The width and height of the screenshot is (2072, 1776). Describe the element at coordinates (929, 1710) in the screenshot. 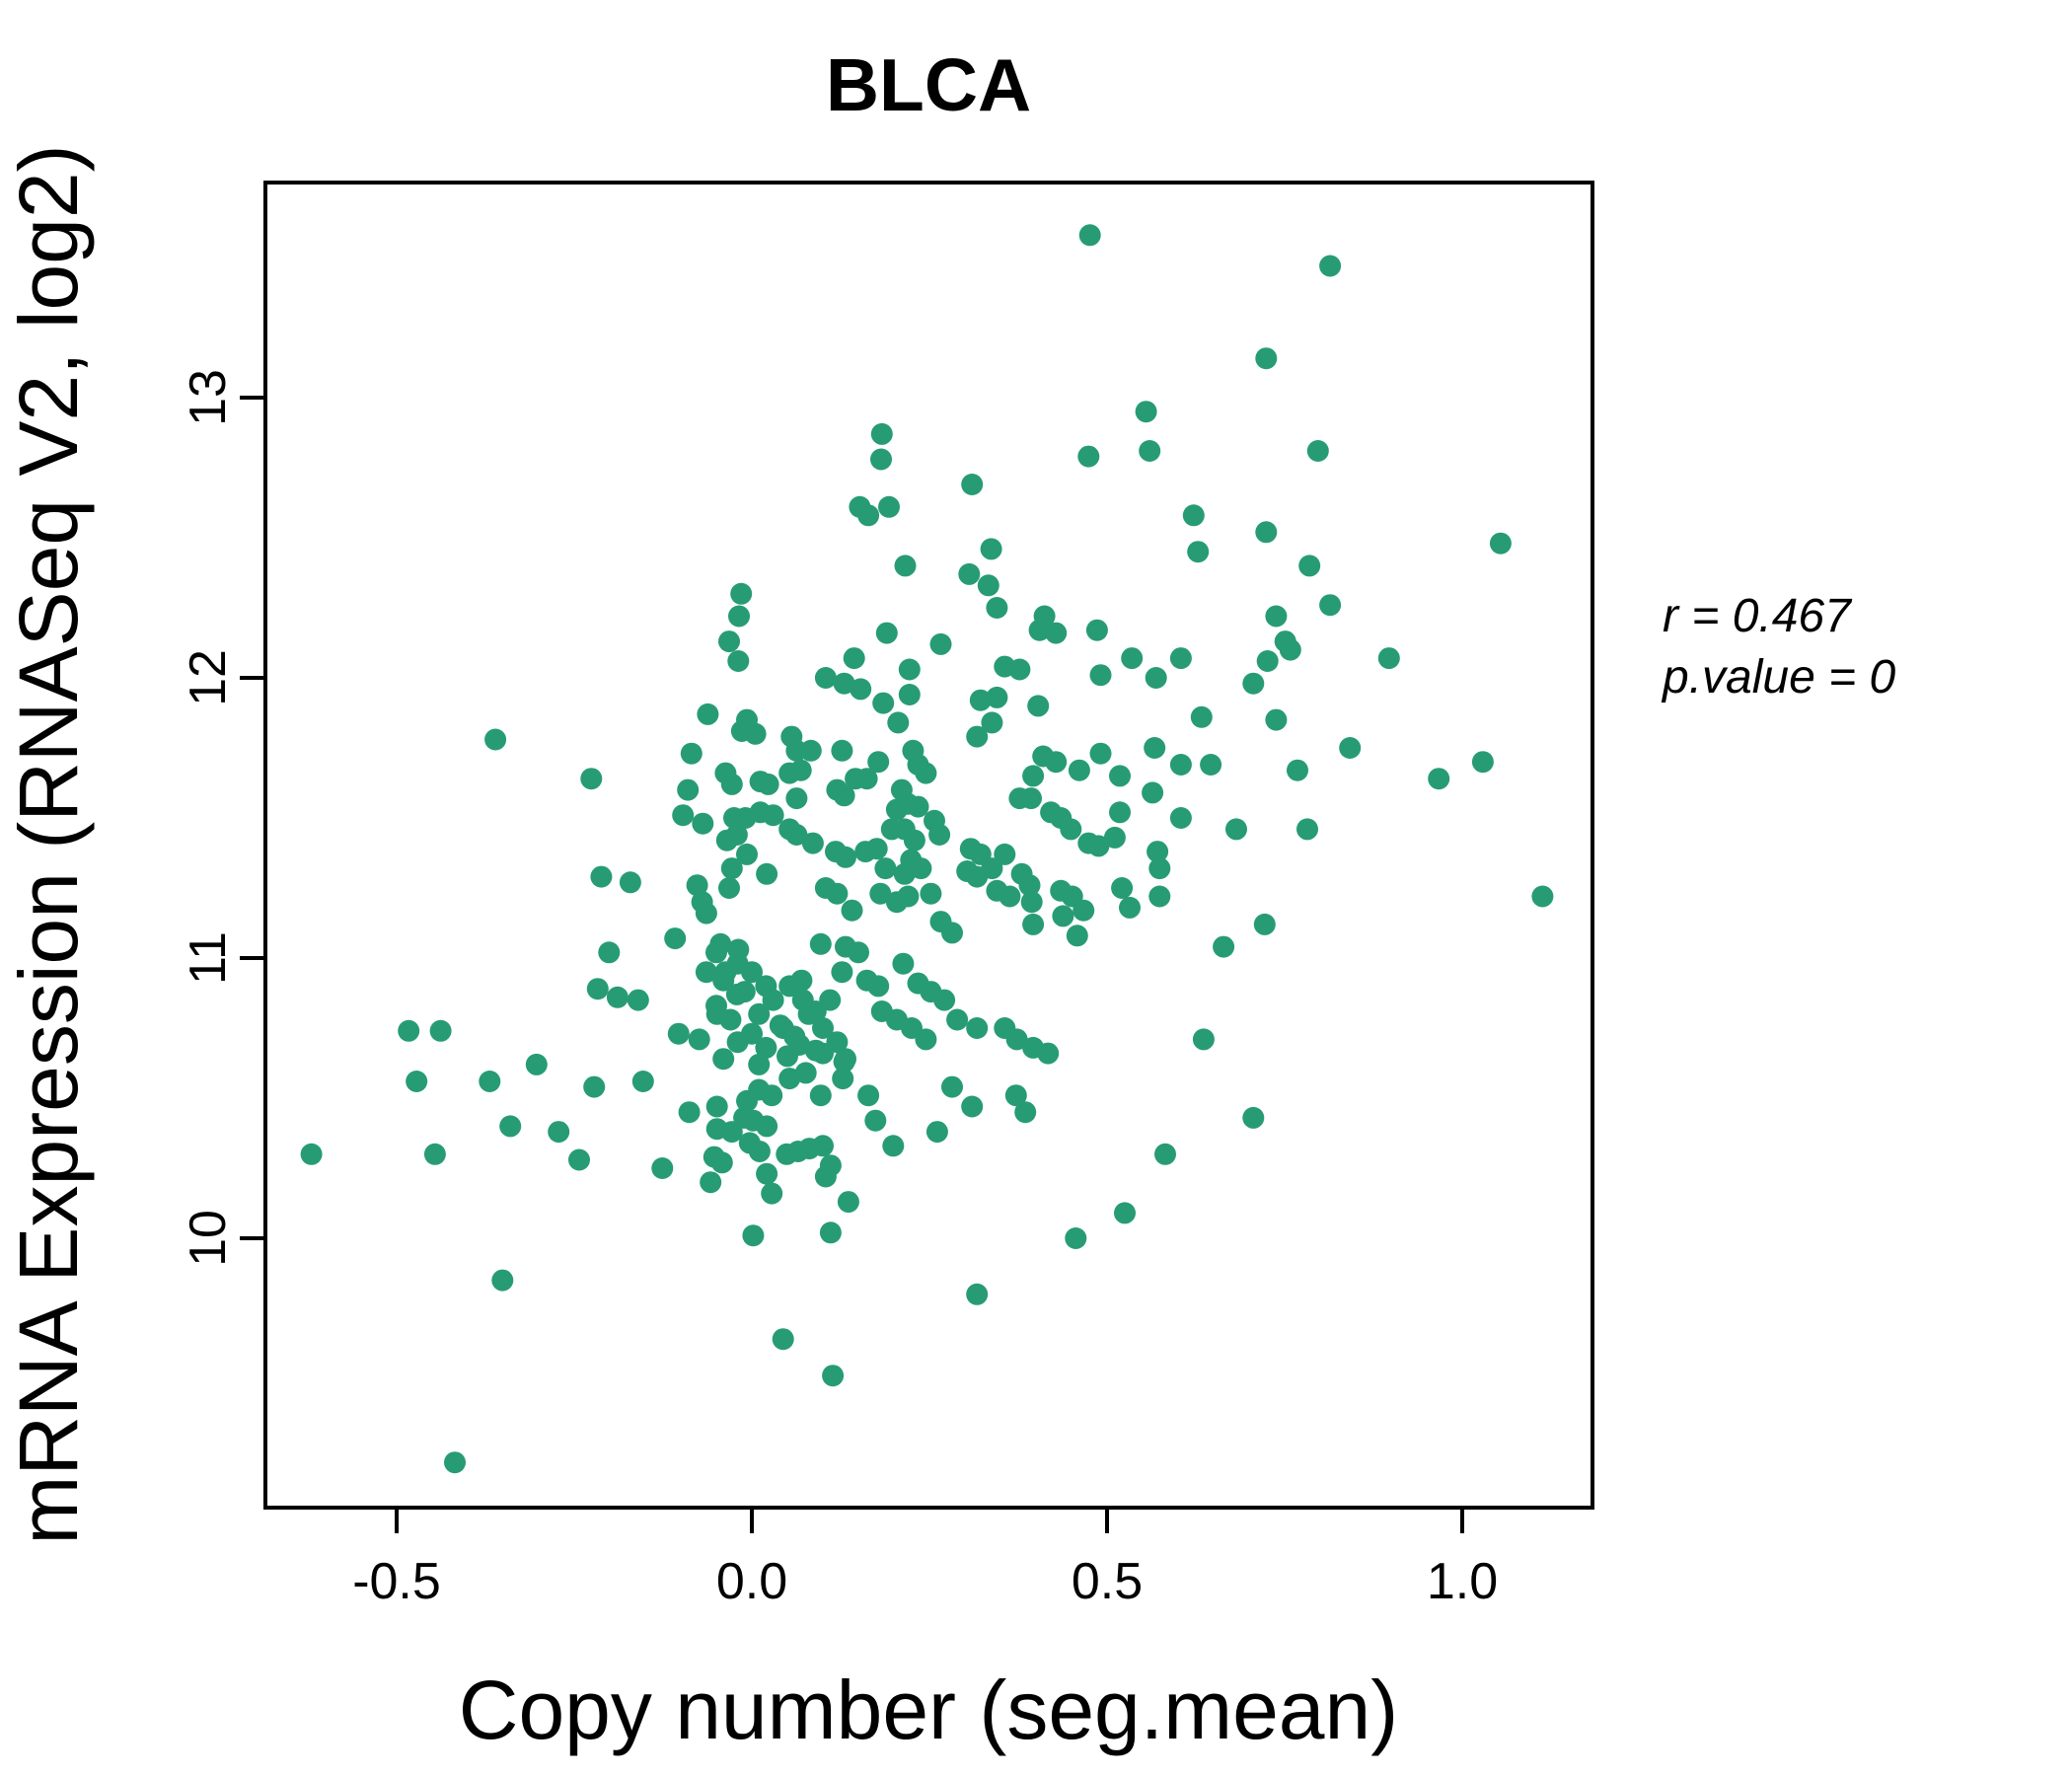

I see `x-axis-title: Copy number (seg.mean)` at that location.